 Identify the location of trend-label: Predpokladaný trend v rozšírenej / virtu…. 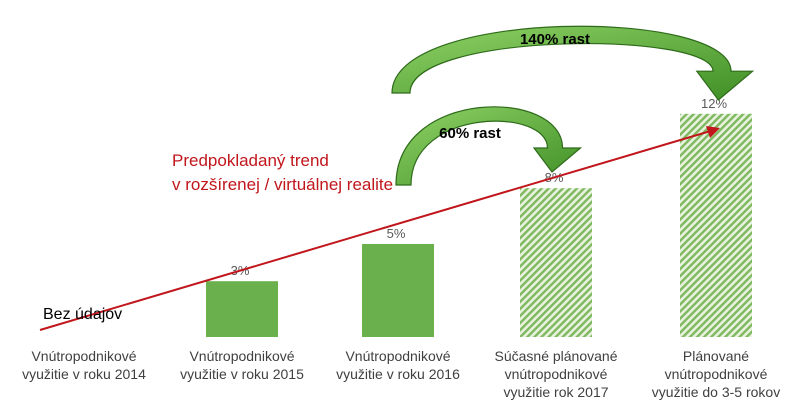
(283, 172).